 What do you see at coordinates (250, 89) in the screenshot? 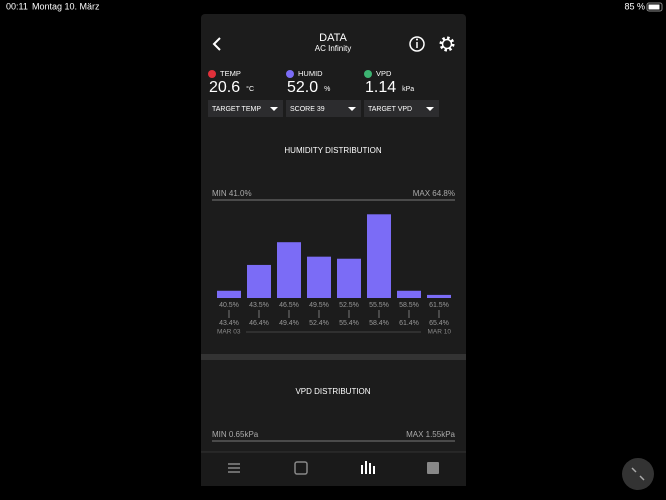
I see `reading-unit: °C` at bounding box center [250, 89].